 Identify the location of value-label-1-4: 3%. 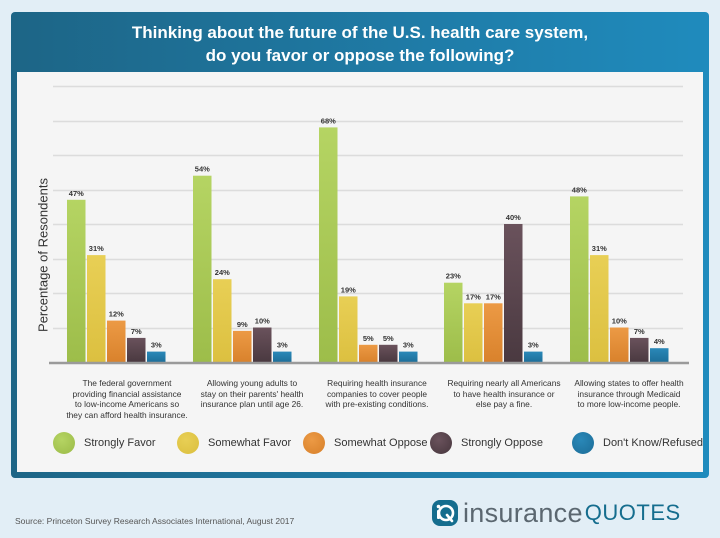
(282, 345).